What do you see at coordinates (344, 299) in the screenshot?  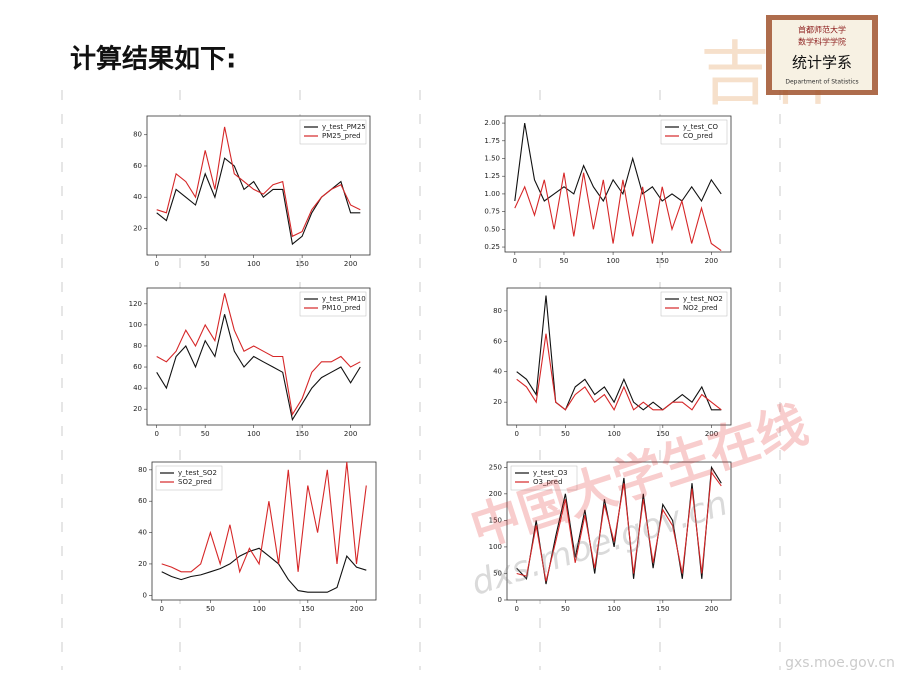 I see `legend-label: y_test_PM10` at bounding box center [344, 299].